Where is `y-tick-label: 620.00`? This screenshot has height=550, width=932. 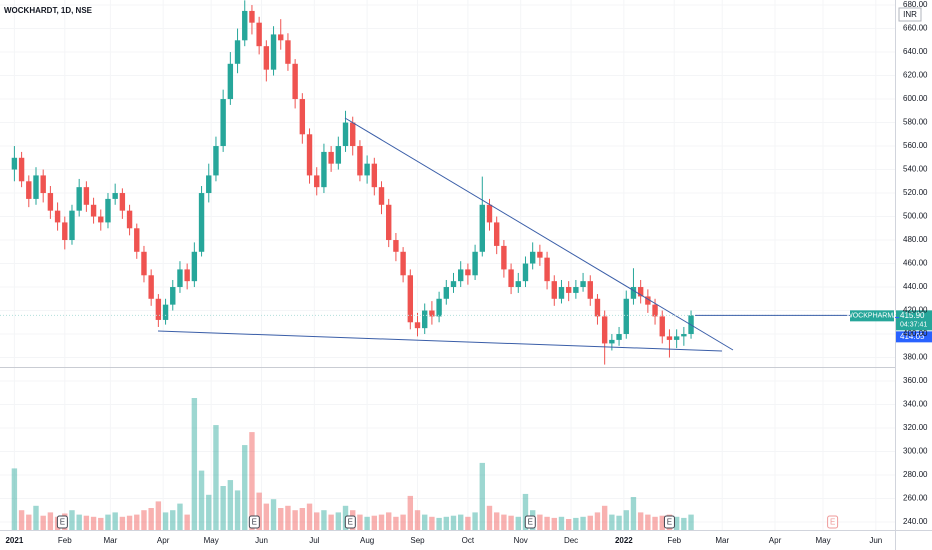
y-tick-label: 620.00 is located at coordinates (915, 75).